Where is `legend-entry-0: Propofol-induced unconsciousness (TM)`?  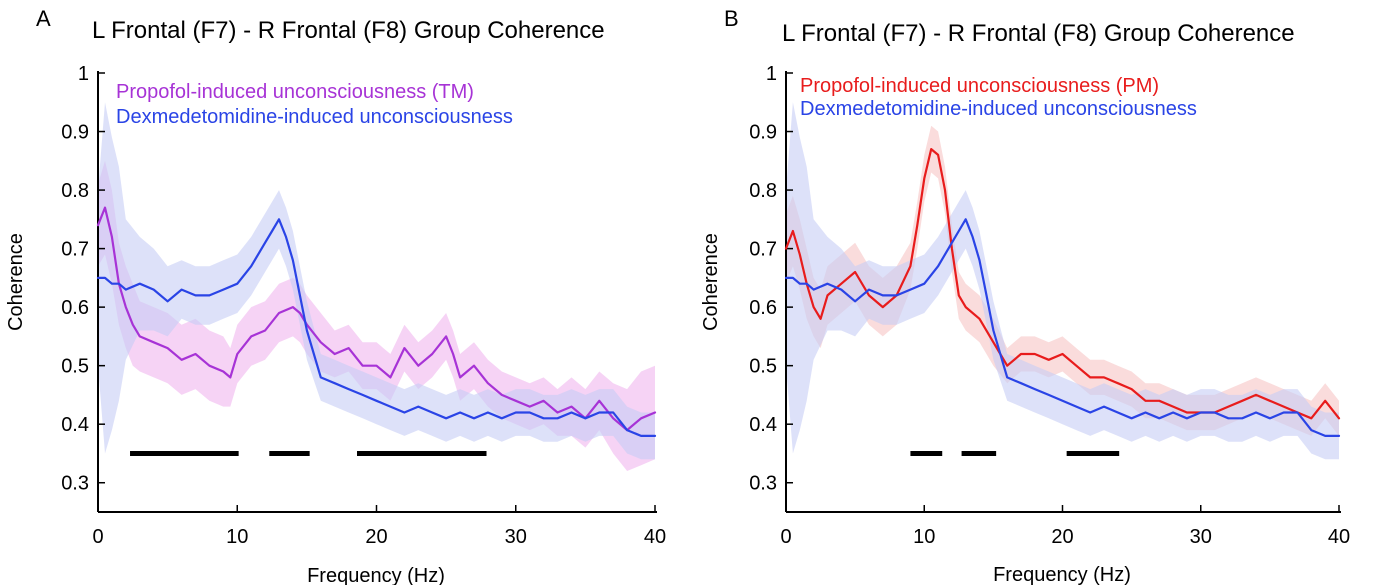 legend-entry-0: Propofol-induced unconsciousness (TM) is located at coordinates (295, 92).